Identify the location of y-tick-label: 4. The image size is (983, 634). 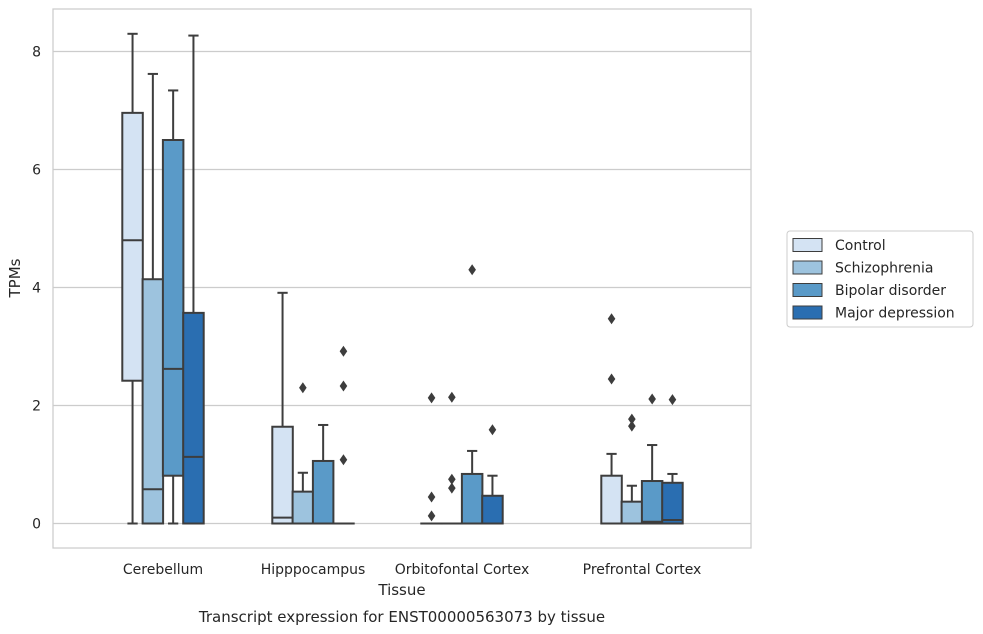
(36, 289).